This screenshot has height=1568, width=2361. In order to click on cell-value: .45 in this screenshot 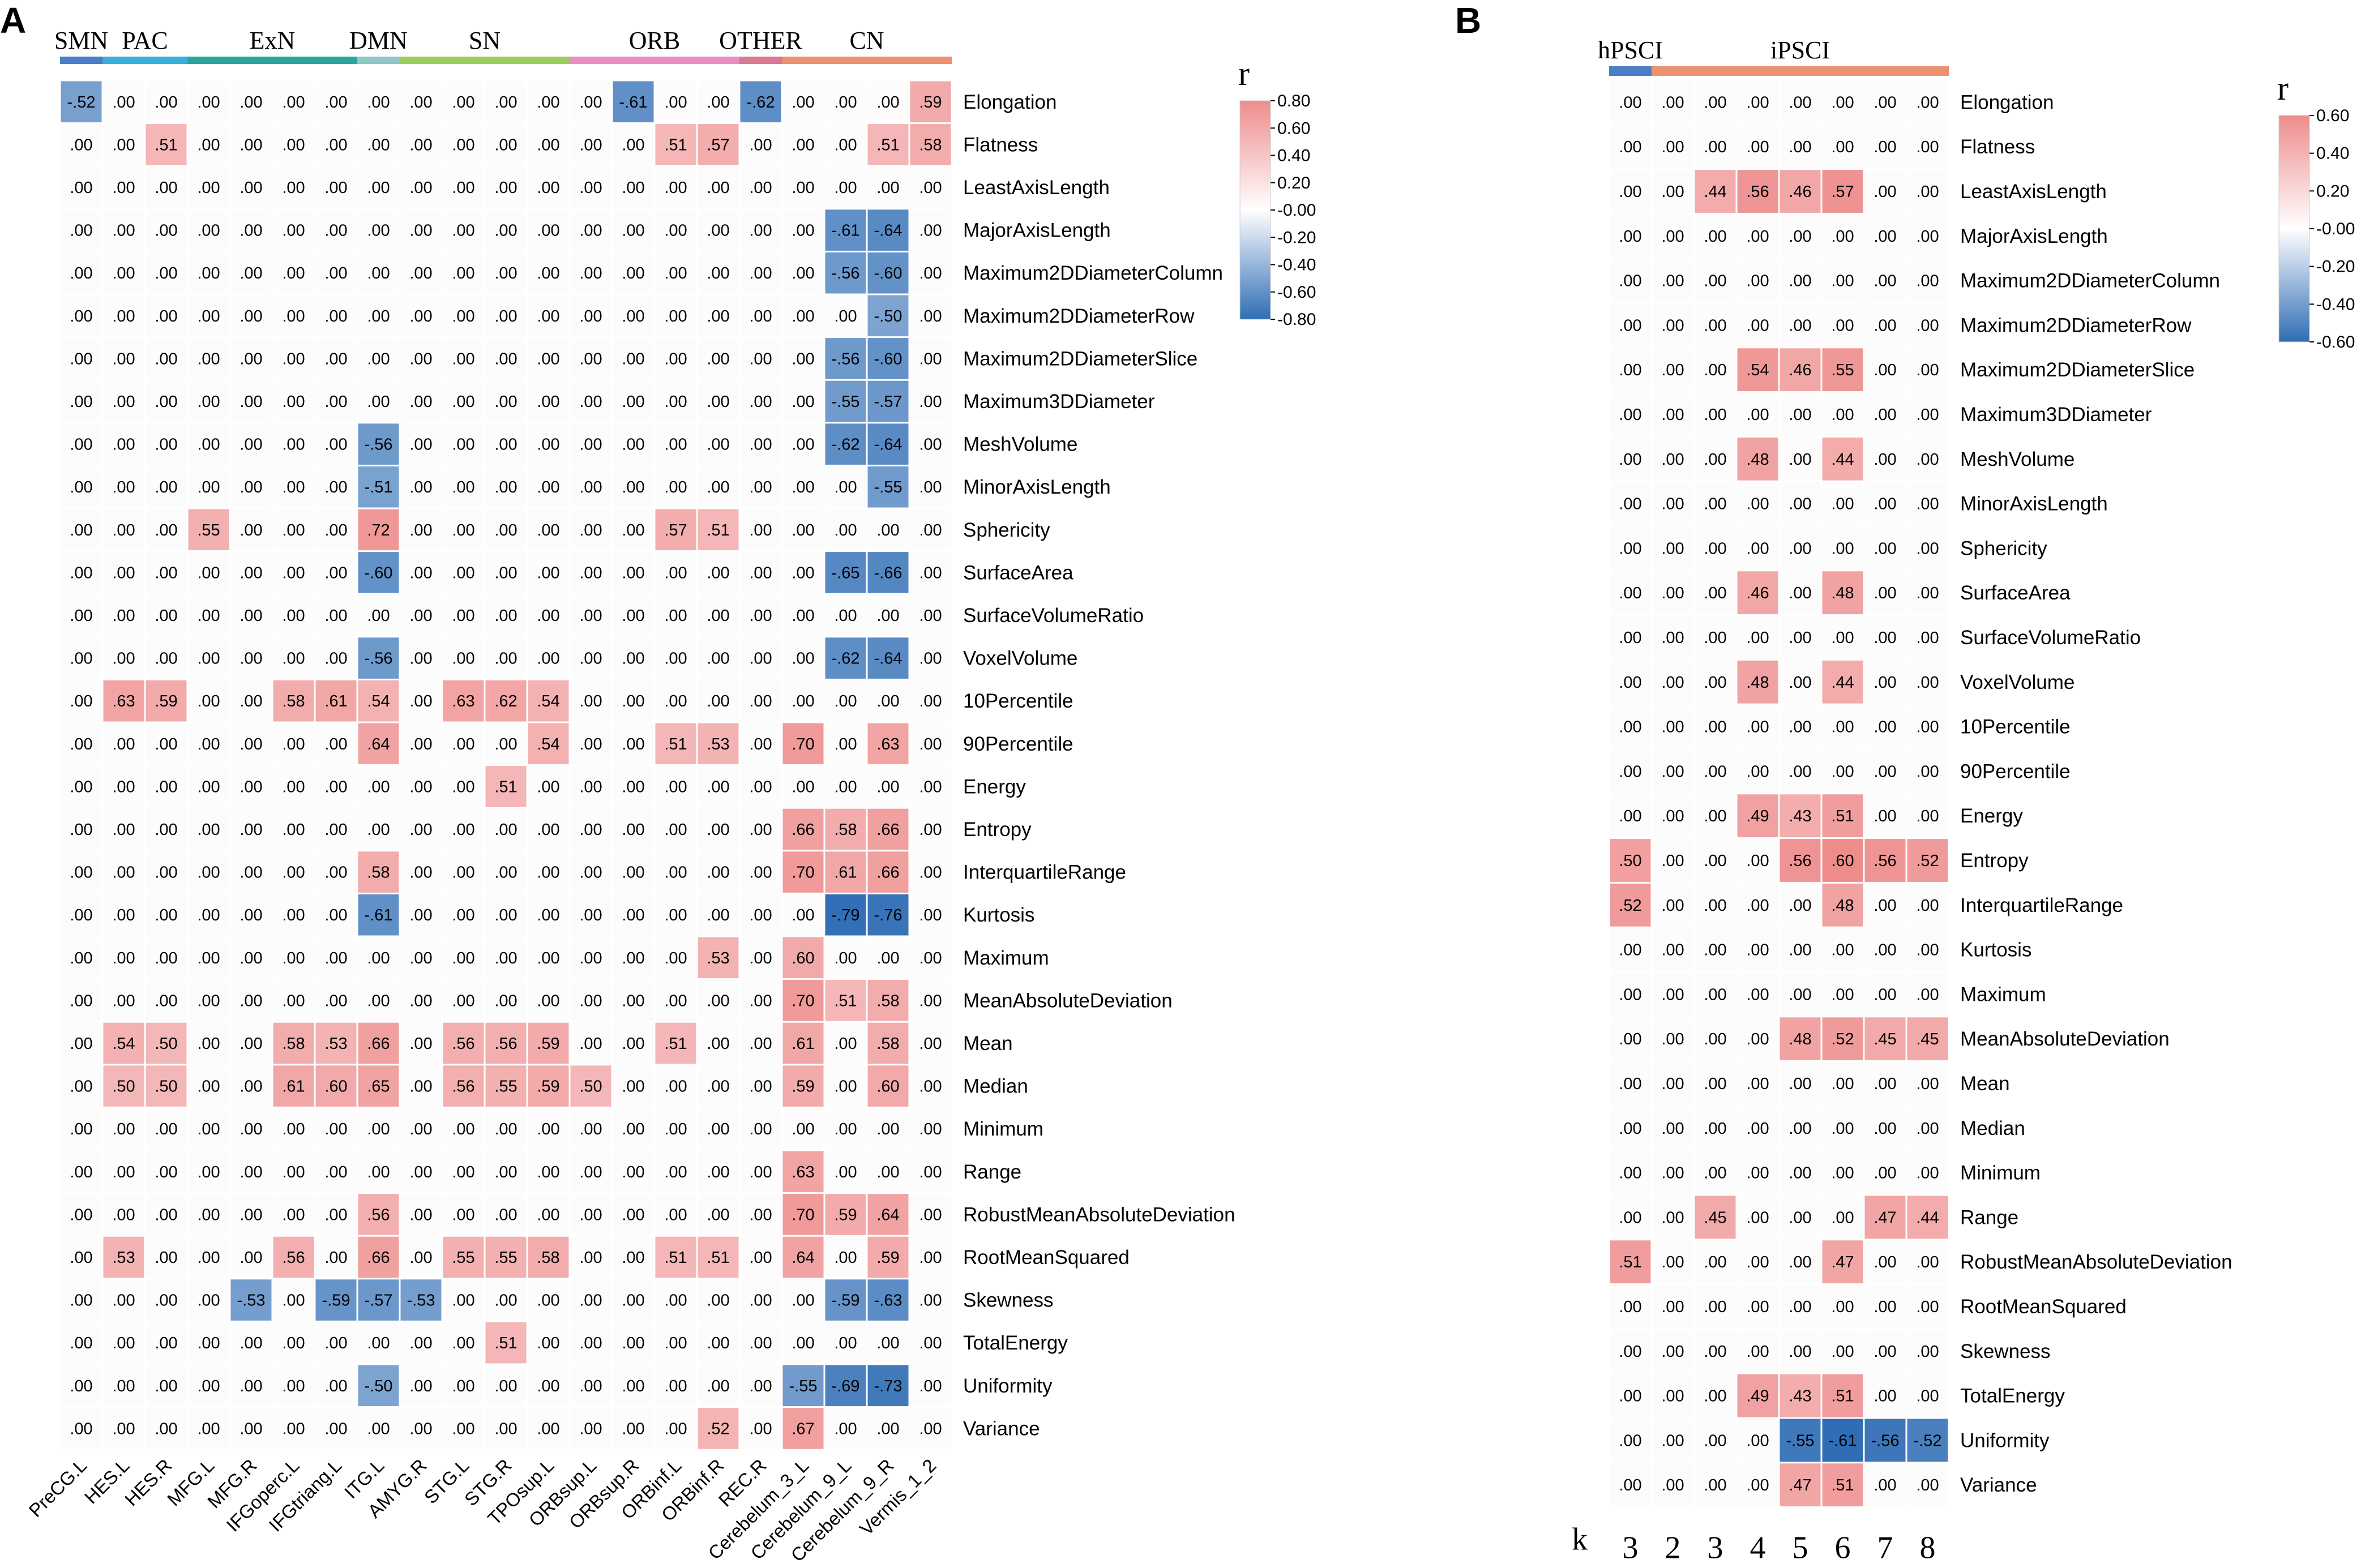, I will do `click(1715, 1218)`.